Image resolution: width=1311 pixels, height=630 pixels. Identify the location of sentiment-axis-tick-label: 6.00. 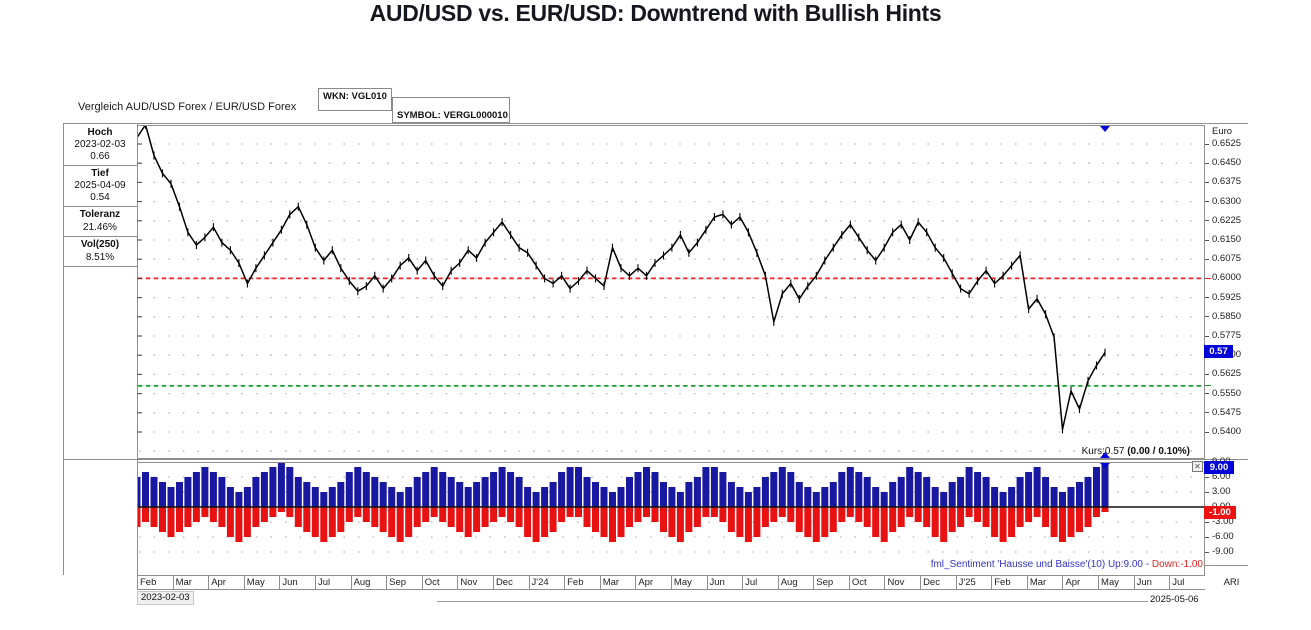
(1221, 476).